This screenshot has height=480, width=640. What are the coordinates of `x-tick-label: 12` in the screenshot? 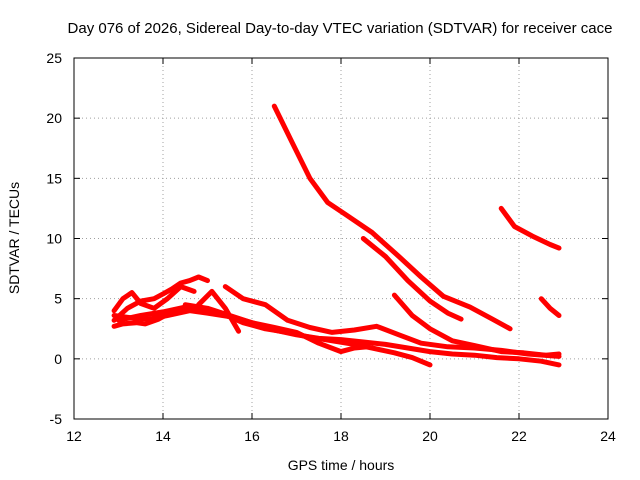 It's located at (74, 436).